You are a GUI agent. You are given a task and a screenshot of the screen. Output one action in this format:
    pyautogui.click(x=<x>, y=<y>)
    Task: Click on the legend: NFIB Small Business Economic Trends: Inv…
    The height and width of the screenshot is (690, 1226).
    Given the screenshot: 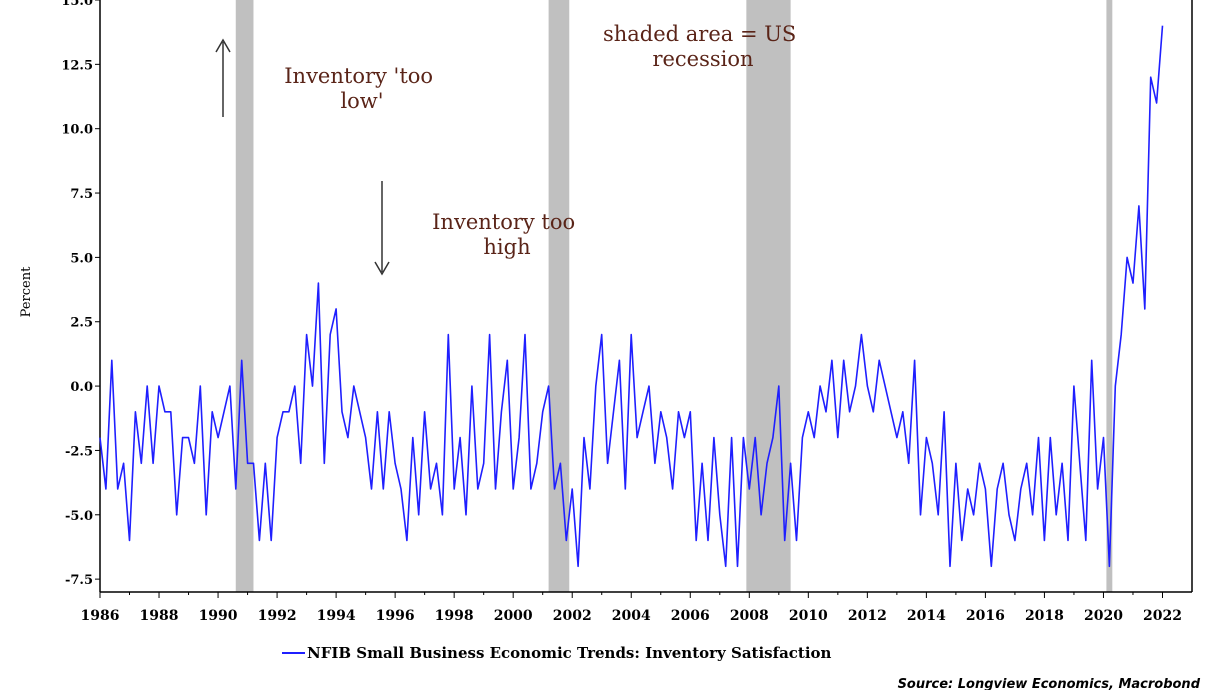 What is the action you would take?
    pyautogui.click(x=557, y=653)
    